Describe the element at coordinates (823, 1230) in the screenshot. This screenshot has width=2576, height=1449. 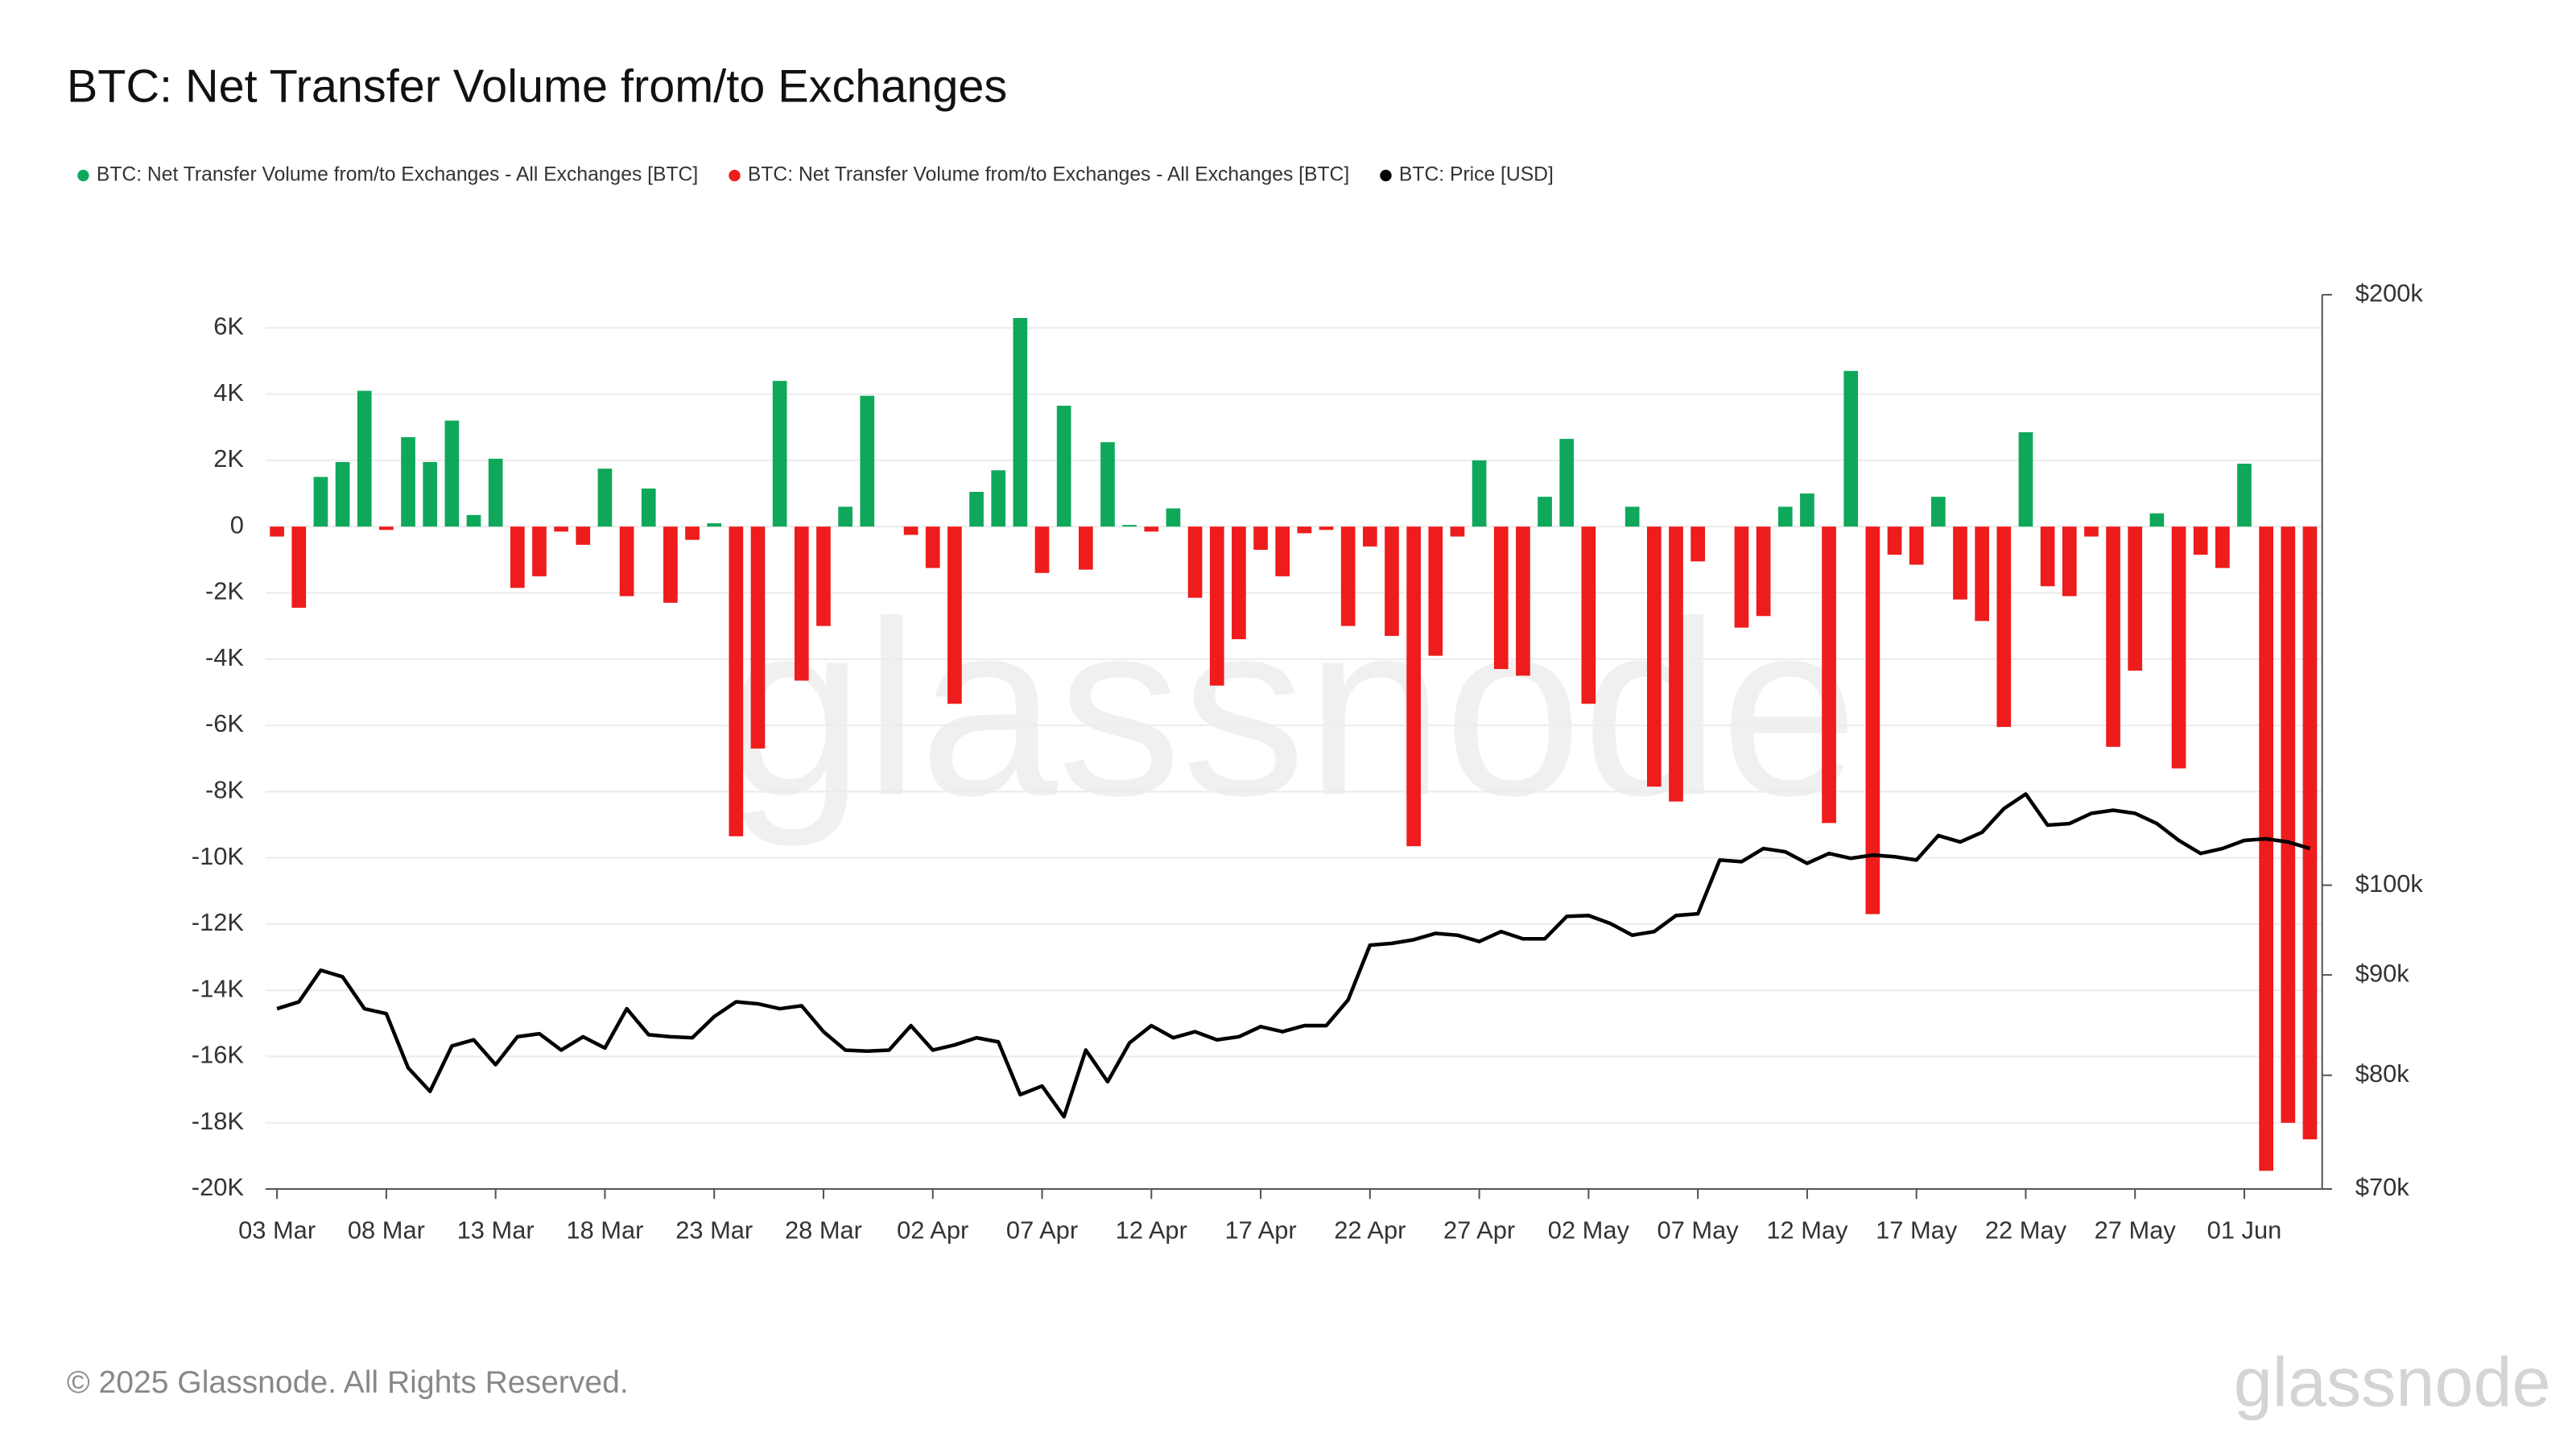
I see `x-tick-label: 28 Mar` at that location.